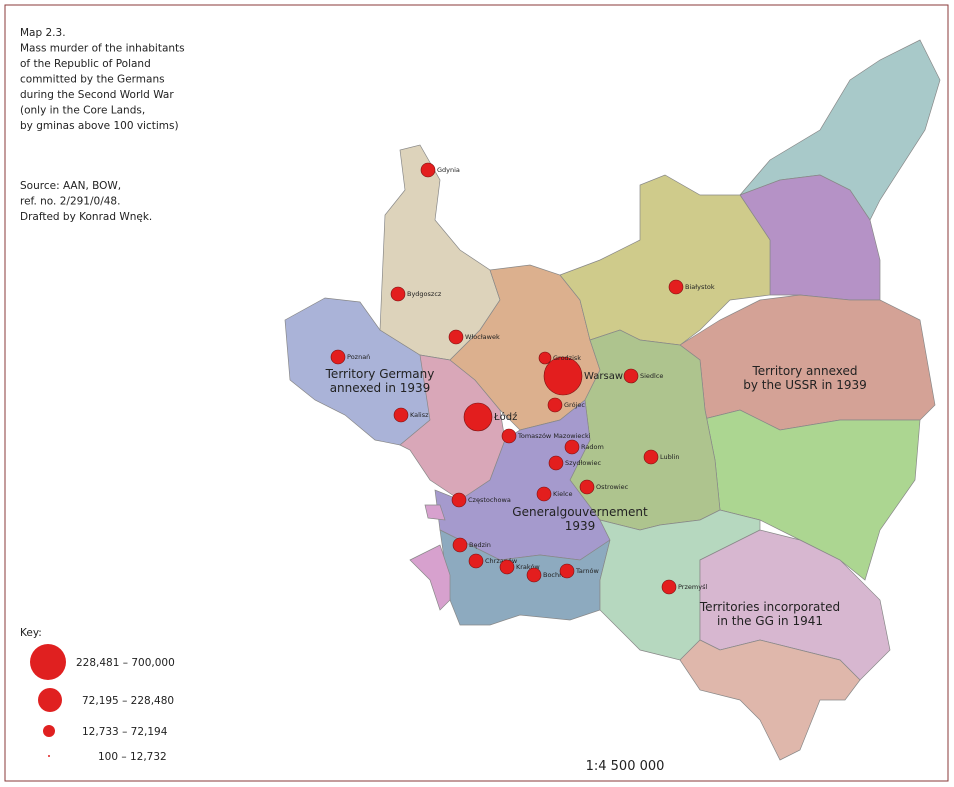  Describe the element at coordinates (554, 436) in the screenshot. I see `city-label: Tomaszów Mazowiecki` at that location.